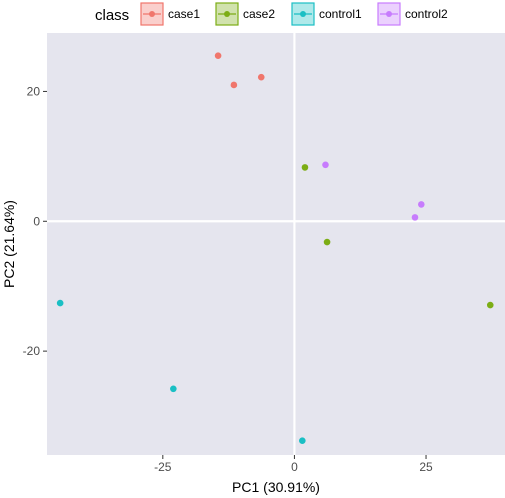  What do you see at coordinates (32, 351) in the screenshot?
I see `y-tick-label: -20` at bounding box center [32, 351].